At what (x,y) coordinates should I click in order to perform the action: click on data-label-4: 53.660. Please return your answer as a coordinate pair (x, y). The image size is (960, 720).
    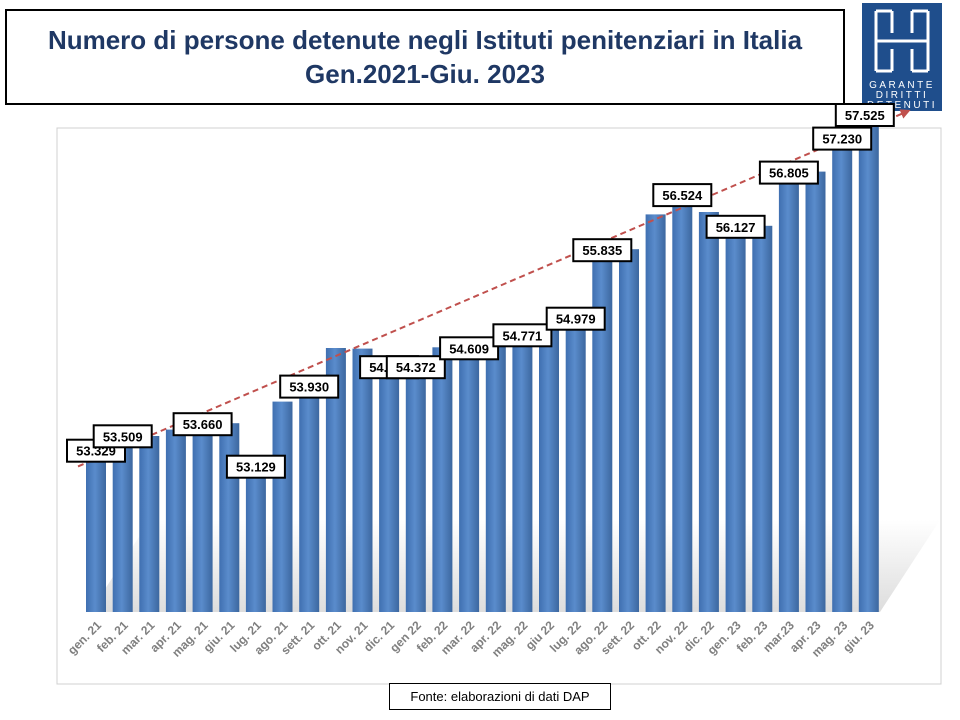
    Looking at the image, I should click on (202, 424).